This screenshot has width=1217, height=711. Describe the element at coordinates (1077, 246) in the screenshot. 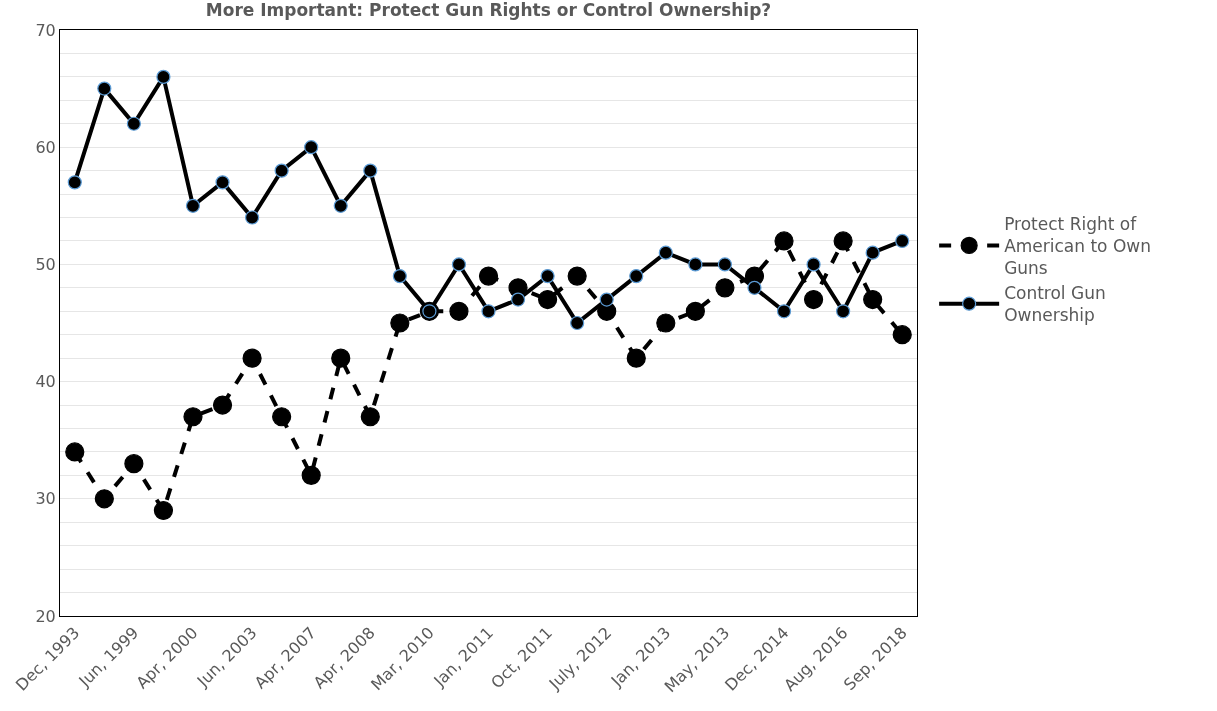

I see `legend-label: Protect Right of American to Own Guns` at that location.